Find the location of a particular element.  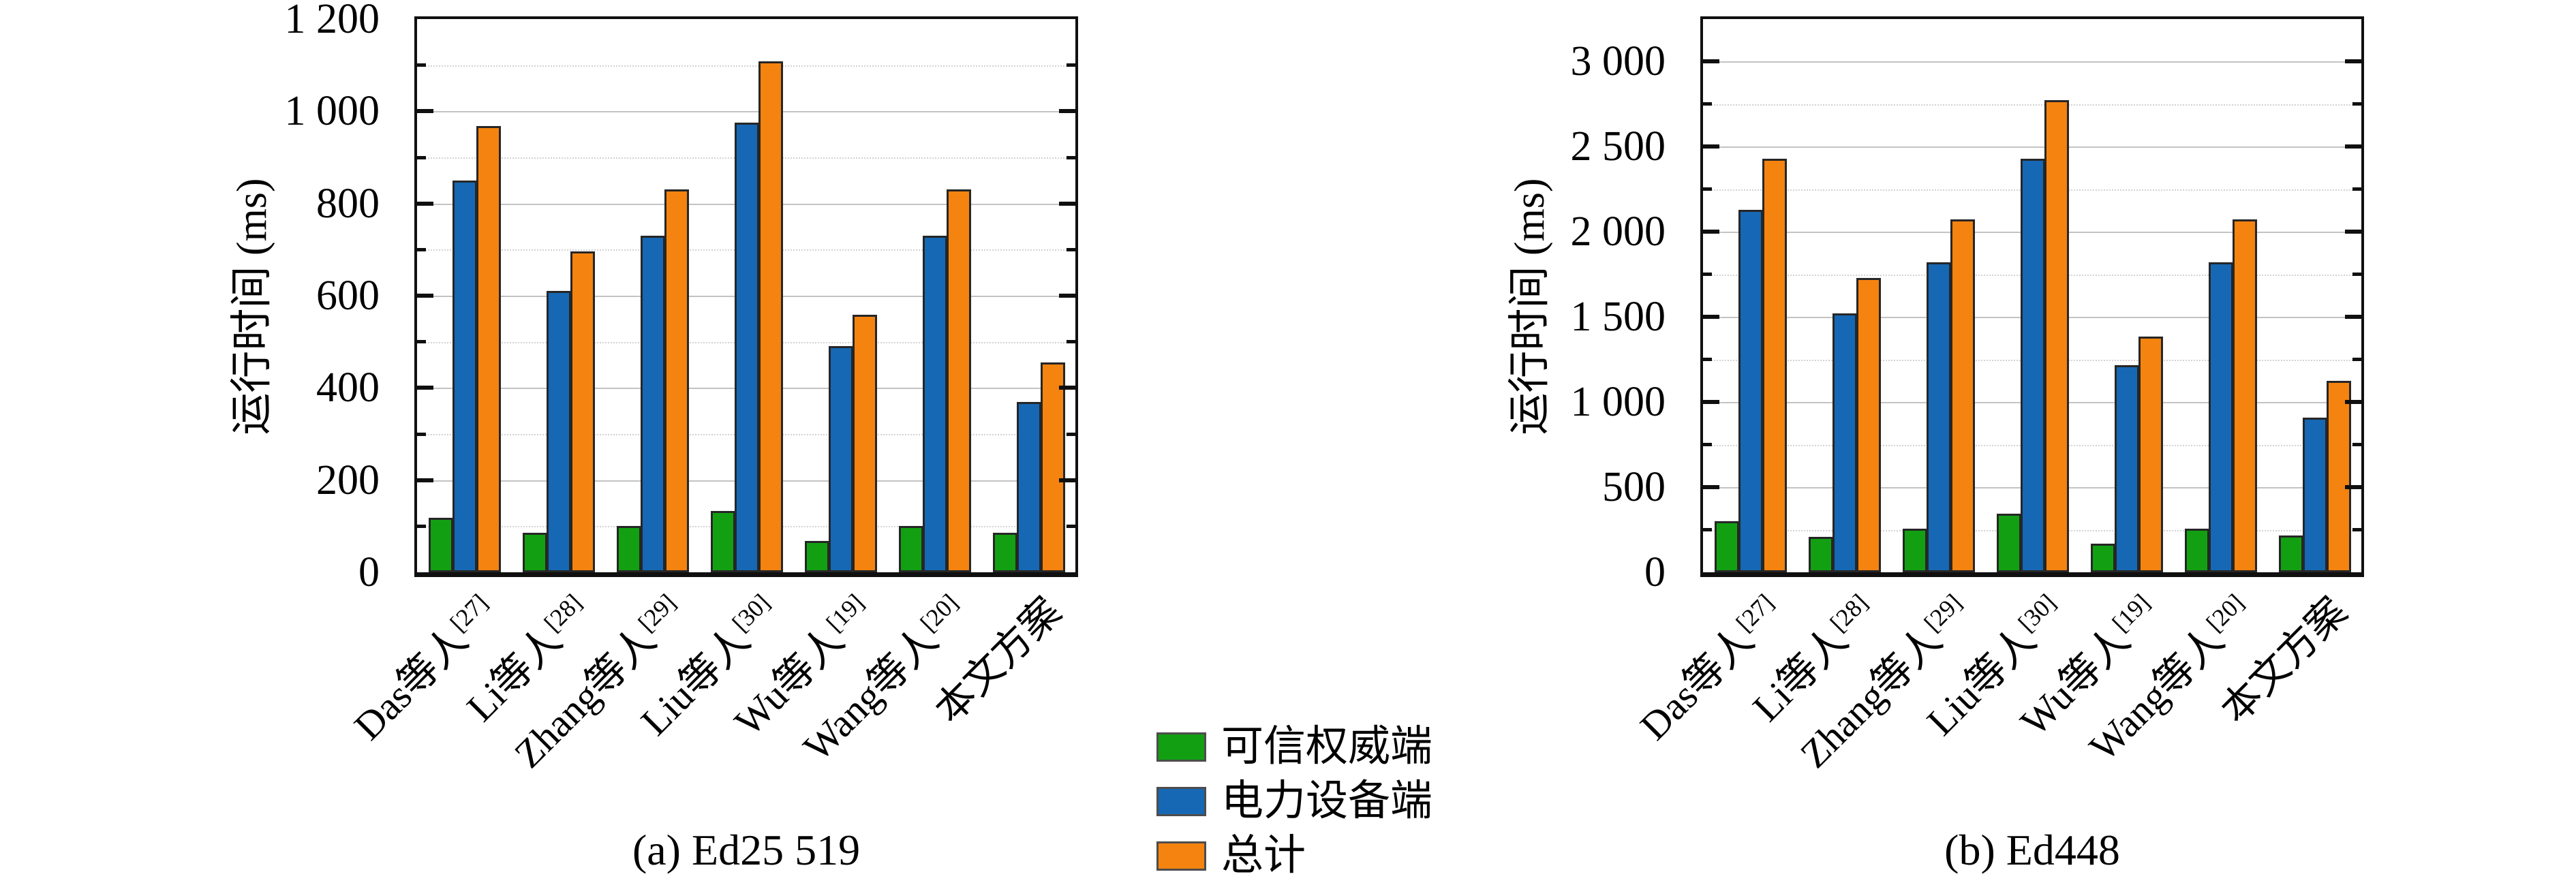

legend-item-power-device: 电力设备端 is located at coordinates (1294, 801).